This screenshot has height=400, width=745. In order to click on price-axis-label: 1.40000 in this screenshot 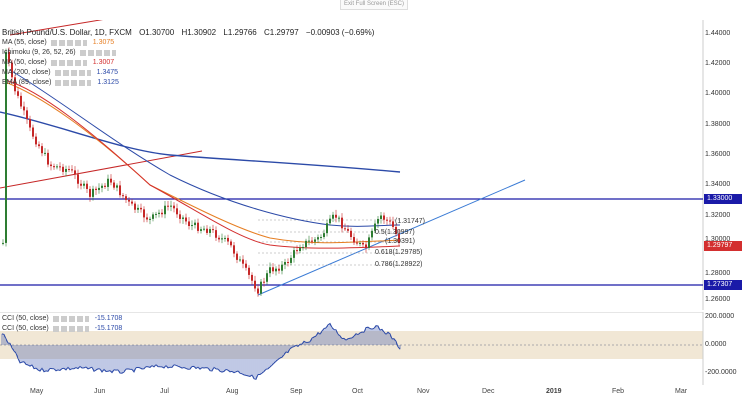, I will do `click(718, 93)`.